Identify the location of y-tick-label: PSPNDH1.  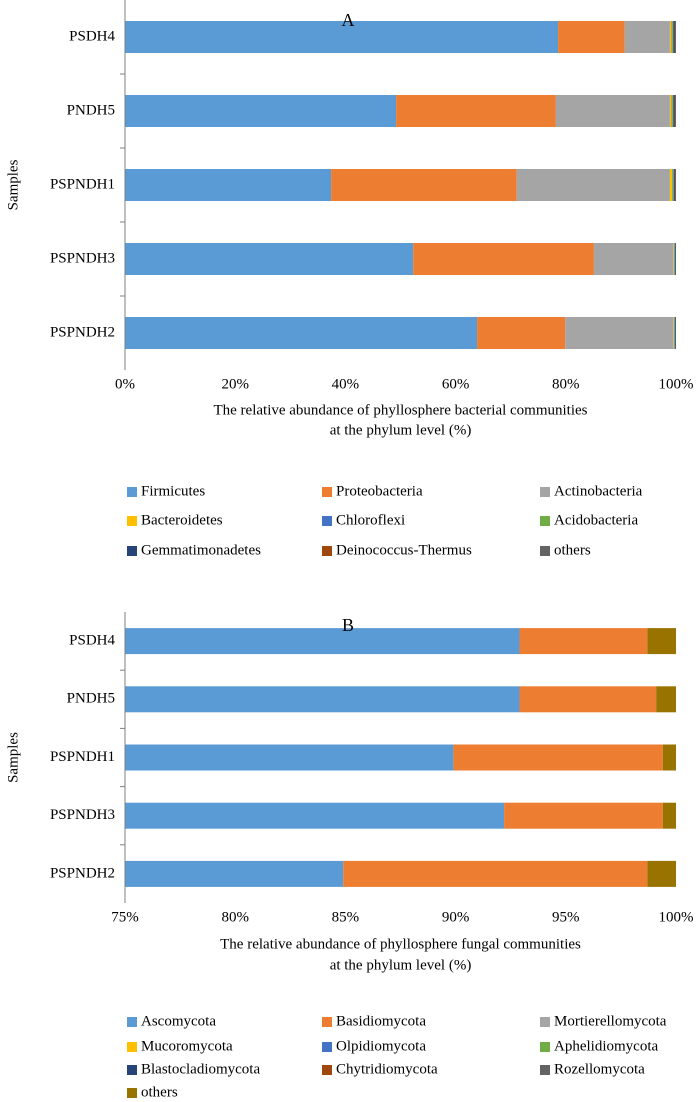
(82, 757).